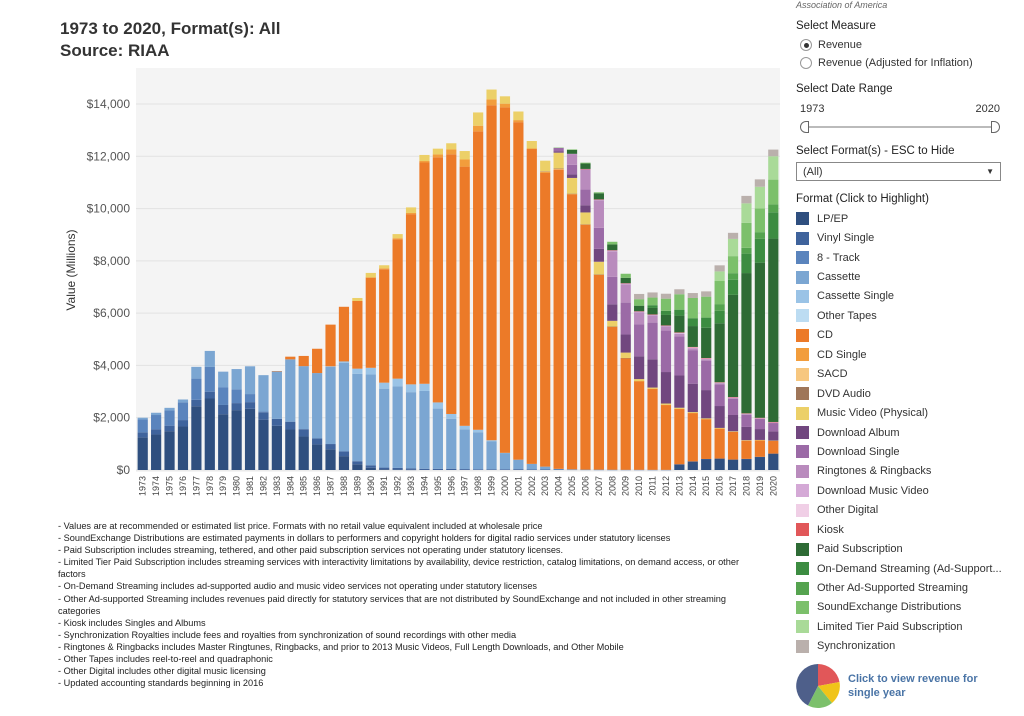 Image resolution: width=1024 pixels, height=716 pixels. What do you see at coordinates (899, 374) in the screenshot?
I see `legend-item: SACD` at bounding box center [899, 374].